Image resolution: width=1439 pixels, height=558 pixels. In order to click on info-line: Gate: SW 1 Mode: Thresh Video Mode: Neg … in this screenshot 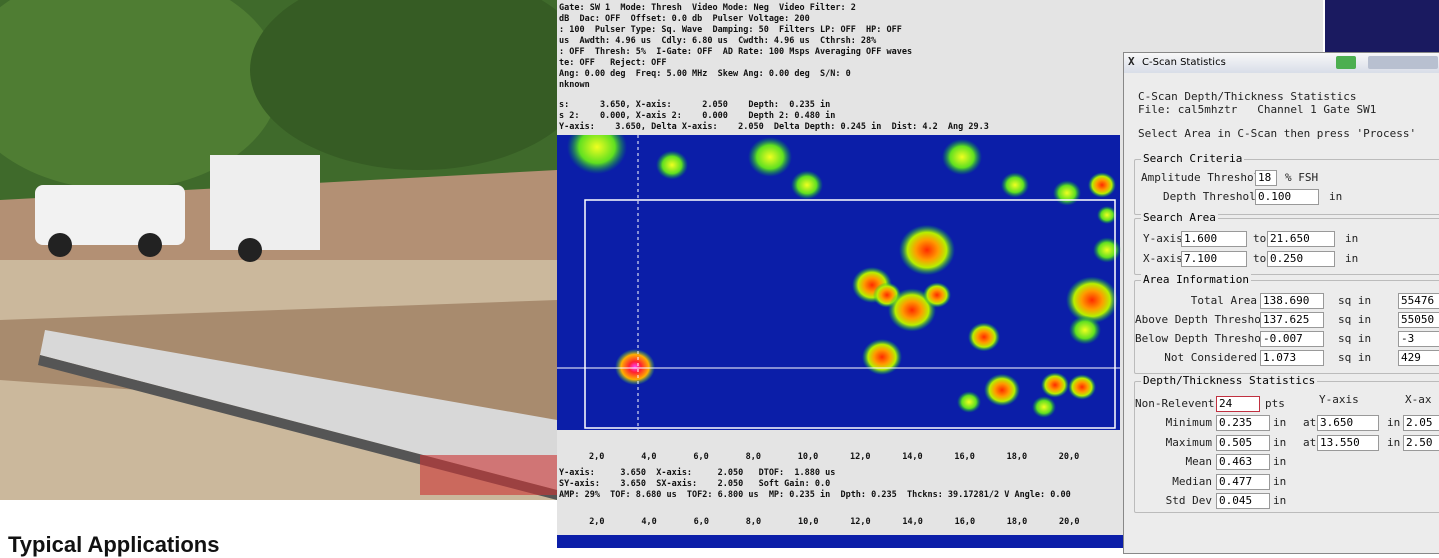, I will do `click(707, 8)`.